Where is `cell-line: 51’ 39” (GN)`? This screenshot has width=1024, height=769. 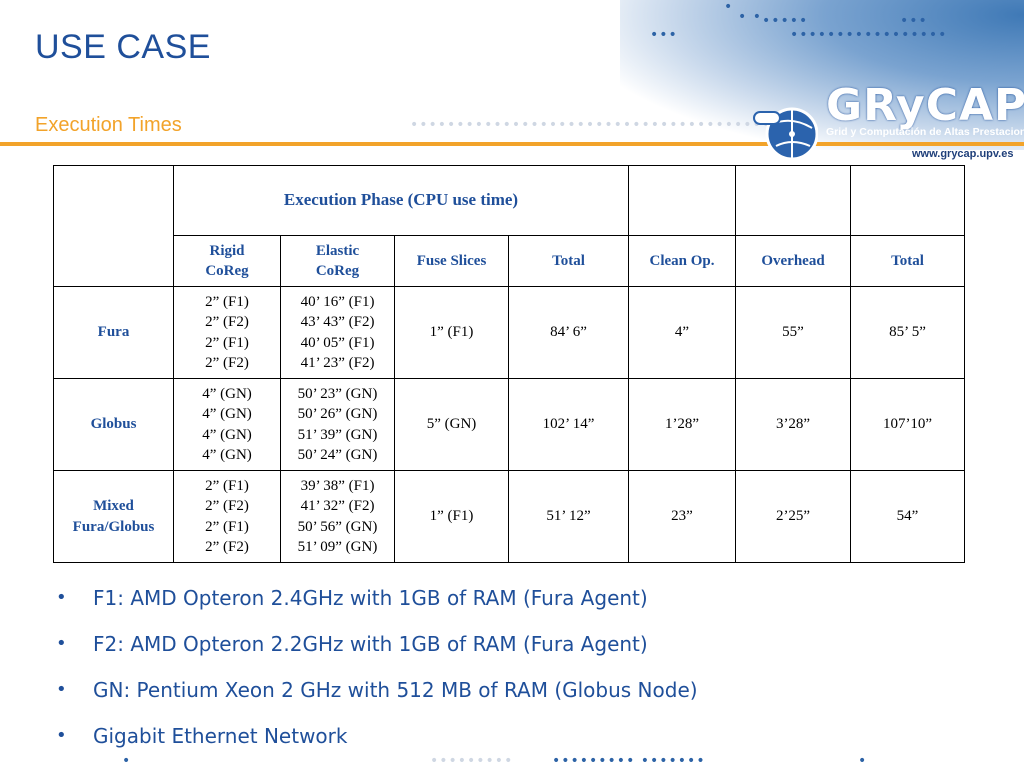 cell-line: 51’ 39” (GN) is located at coordinates (337, 434).